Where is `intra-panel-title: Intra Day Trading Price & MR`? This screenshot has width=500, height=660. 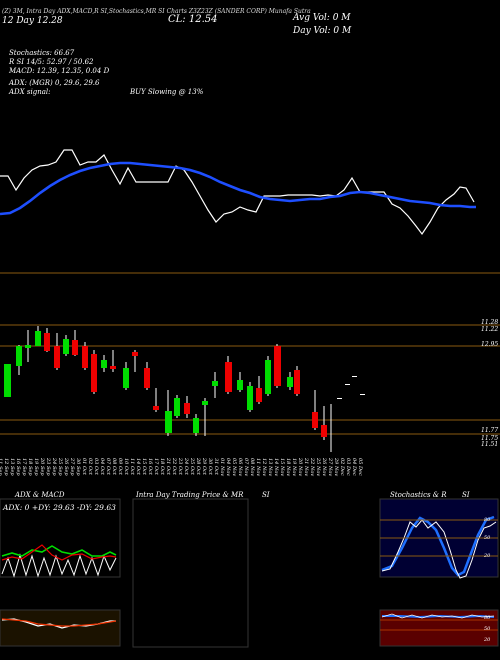
intra-panel-title: Intra Day Trading Price & MR is located at coordinates (190, 495).